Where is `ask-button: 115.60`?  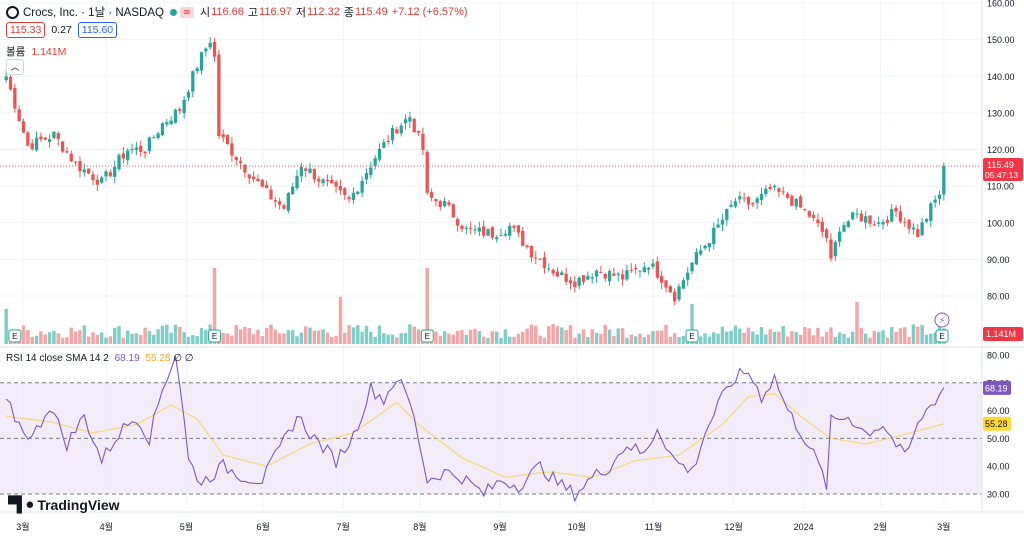
ask-button: 115.60 is located at coordinates (97, 30).